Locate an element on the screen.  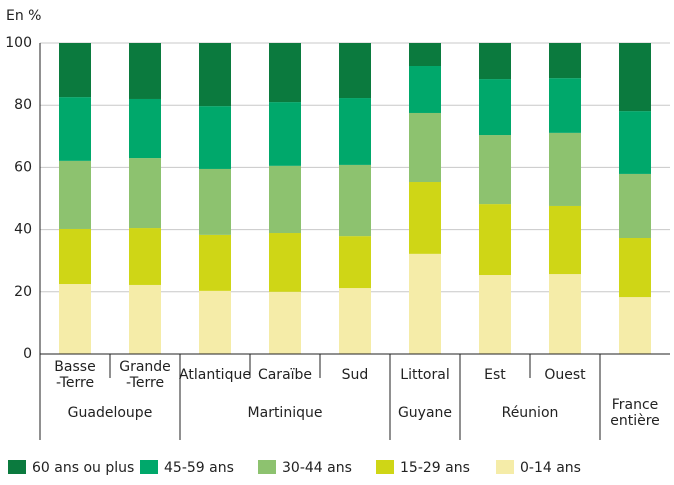
x-tick-label: Sud is located at coordinates (355, 375).